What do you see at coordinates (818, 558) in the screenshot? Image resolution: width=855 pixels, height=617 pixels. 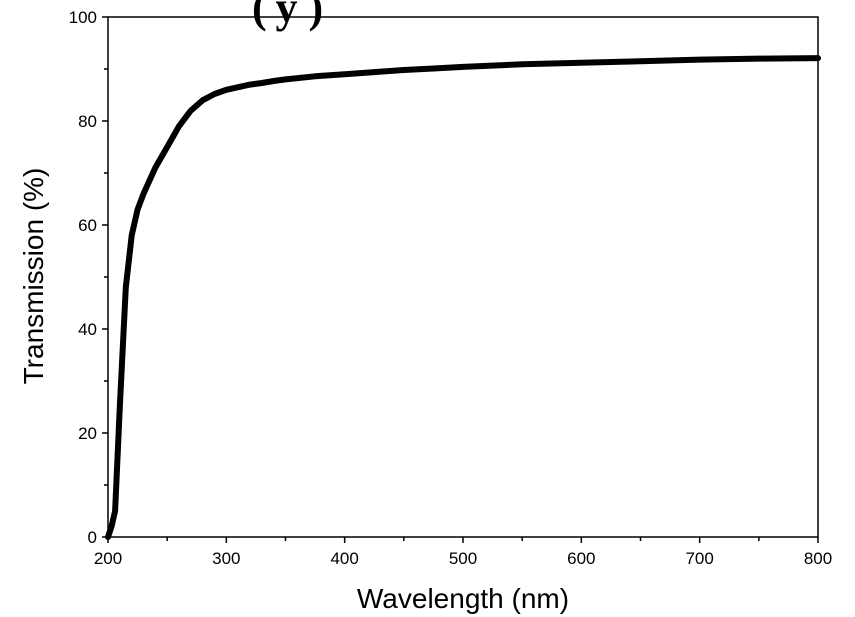 I see `x-tick-label: 800` at bounding box center [818, 558].